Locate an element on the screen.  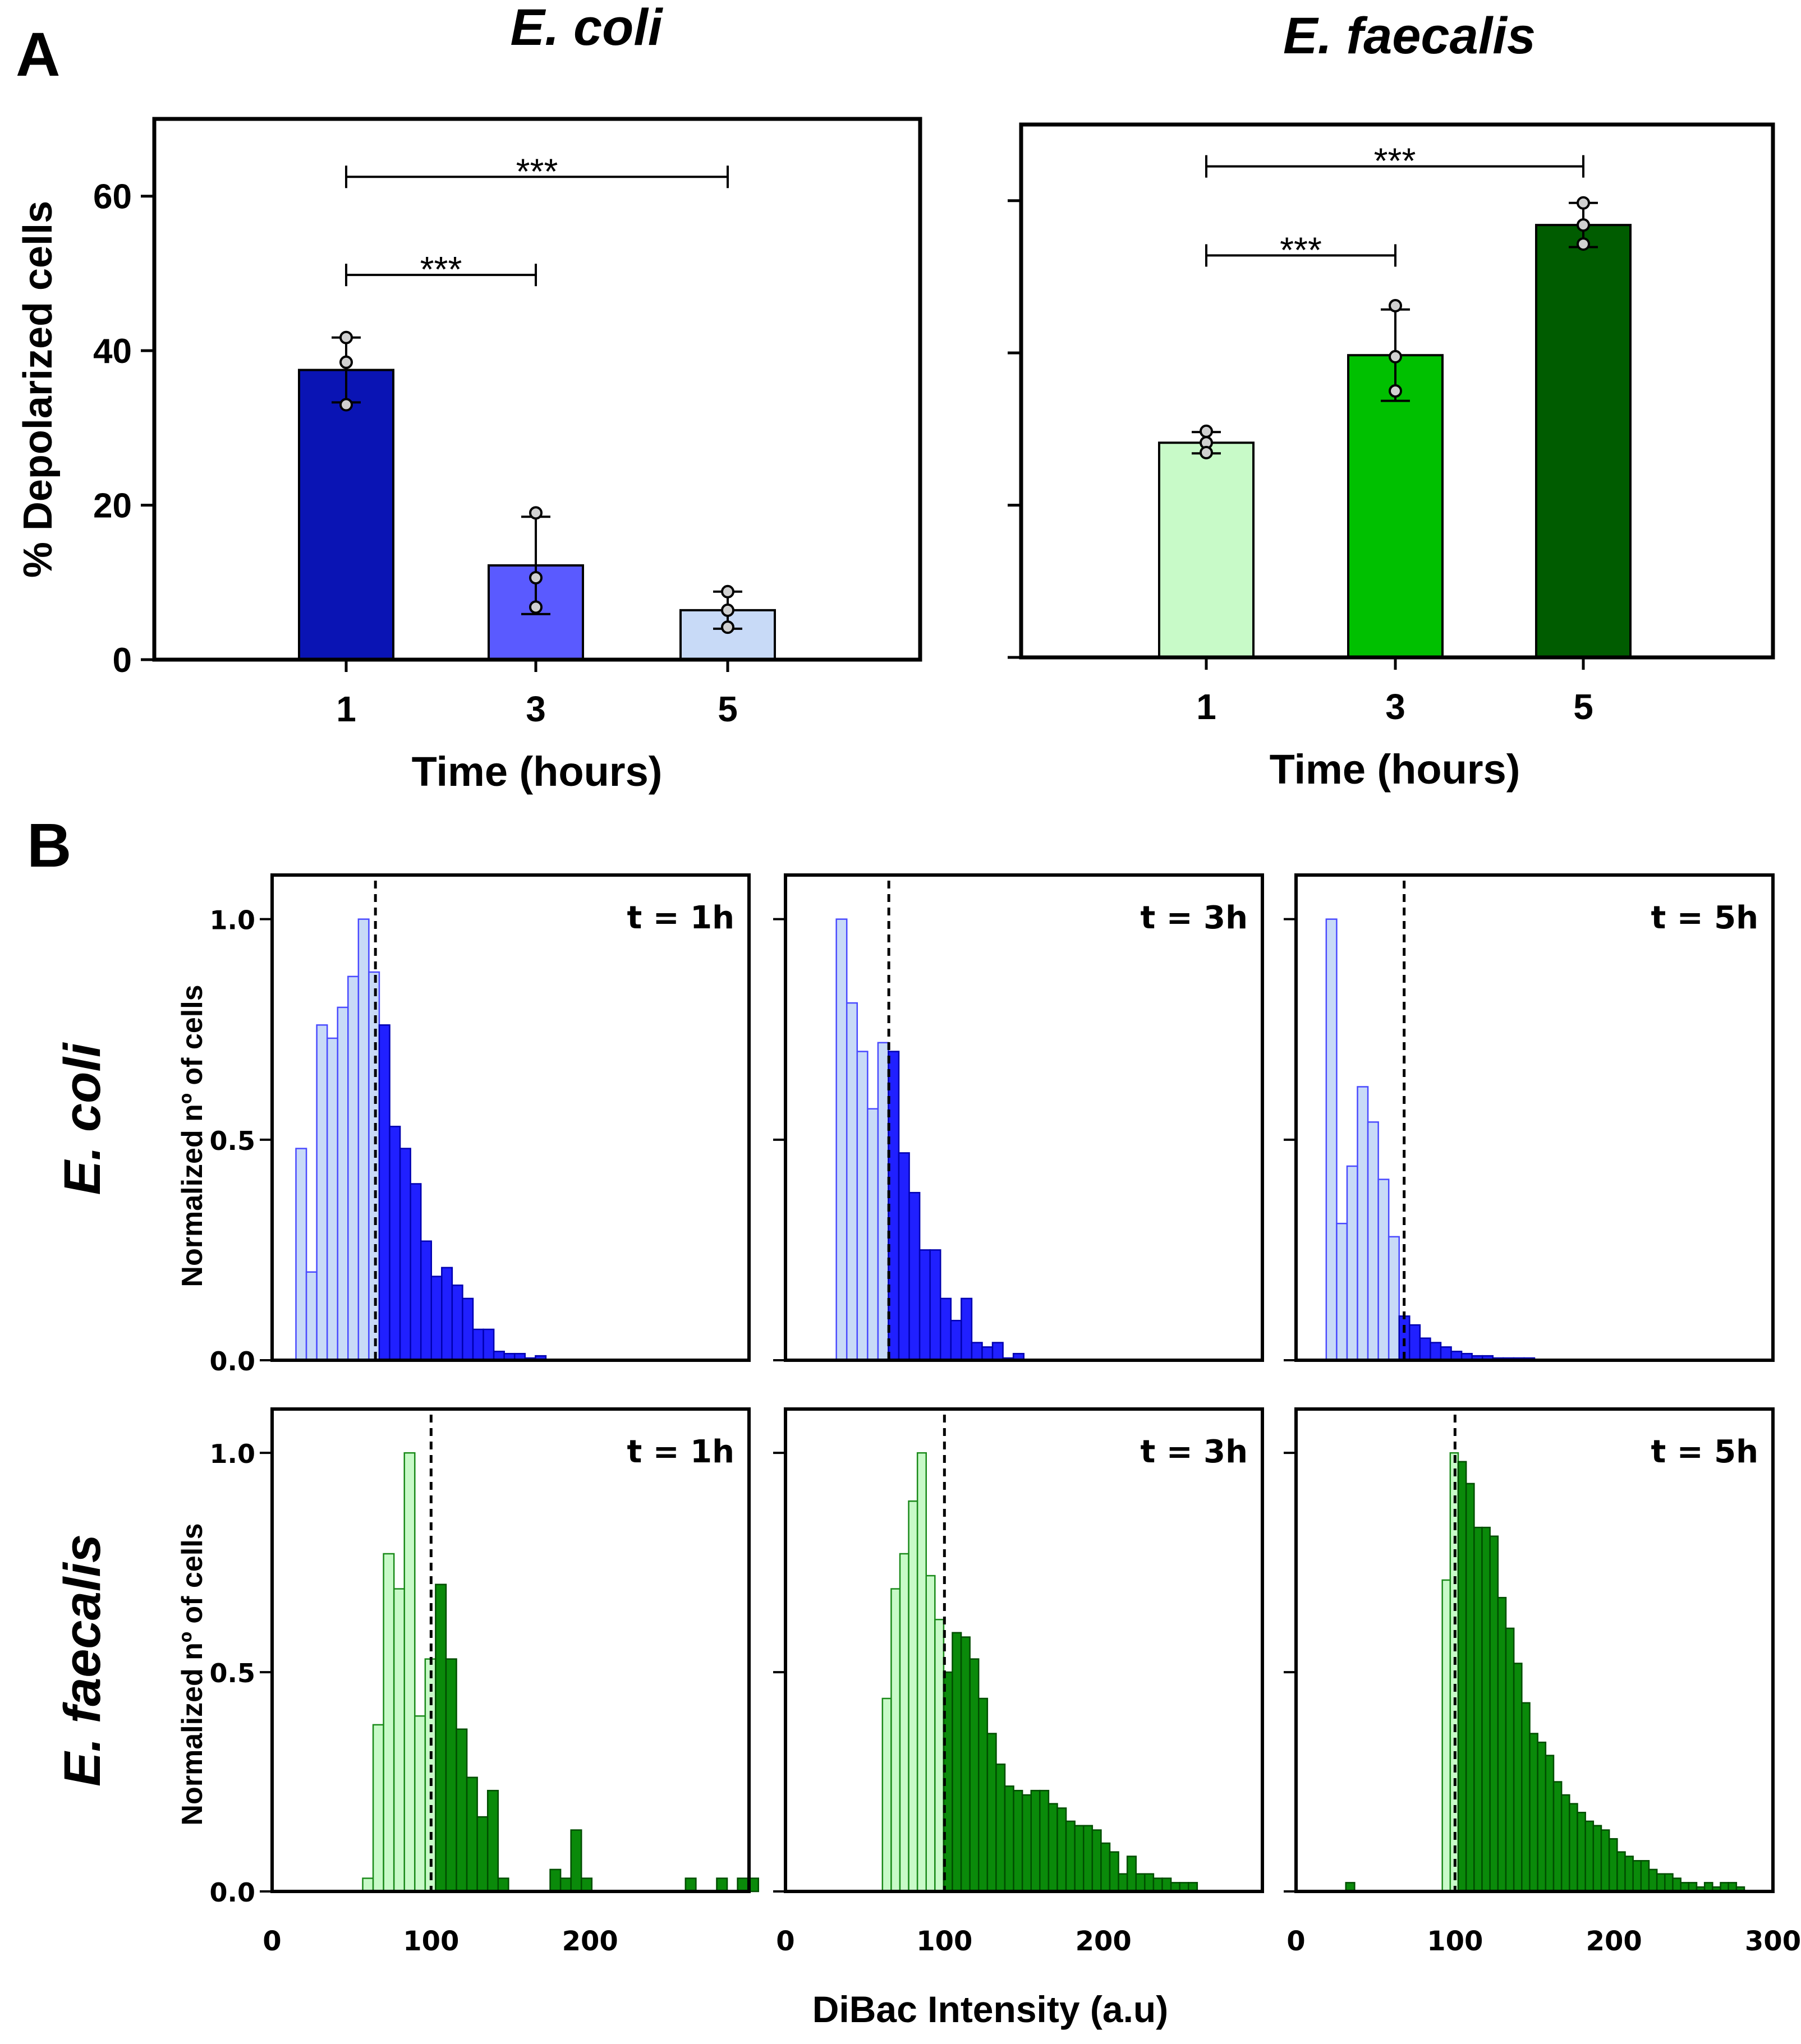
x-tick-label: 3 is located at coordinates (536, 709).